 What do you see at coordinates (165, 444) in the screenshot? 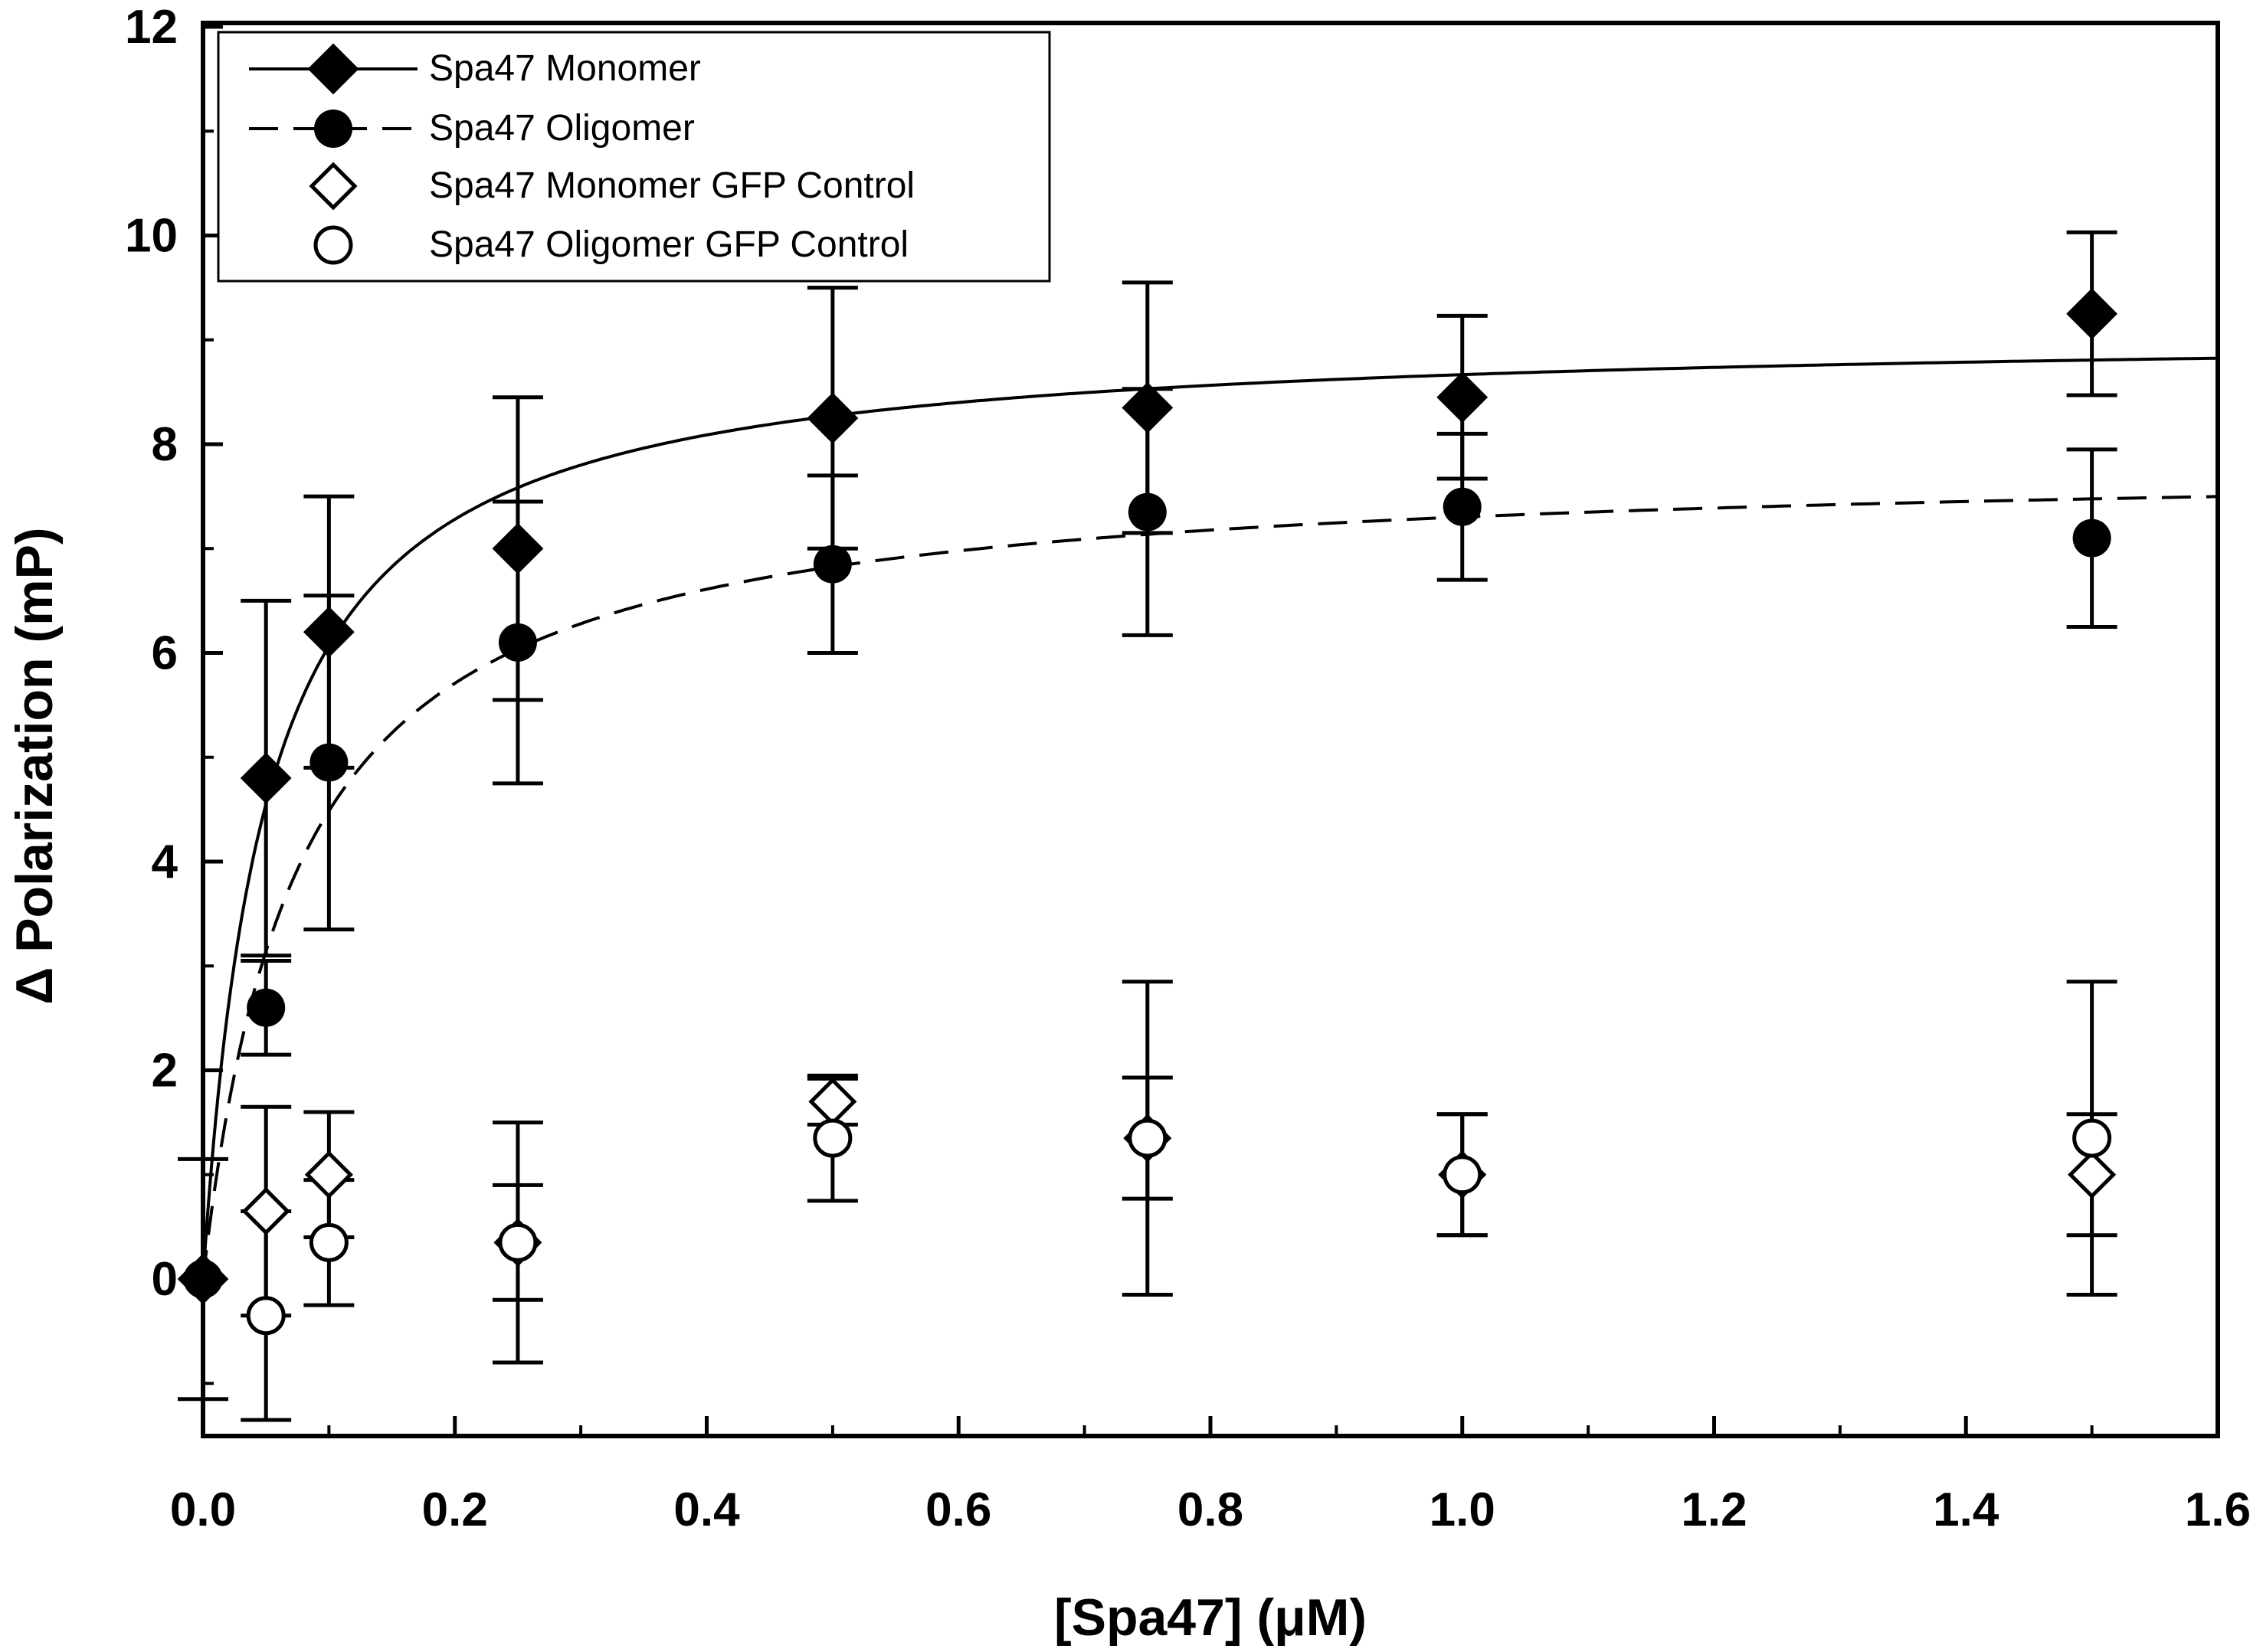
I see `y-tick-label: 8` at bounding box center [165, 444].